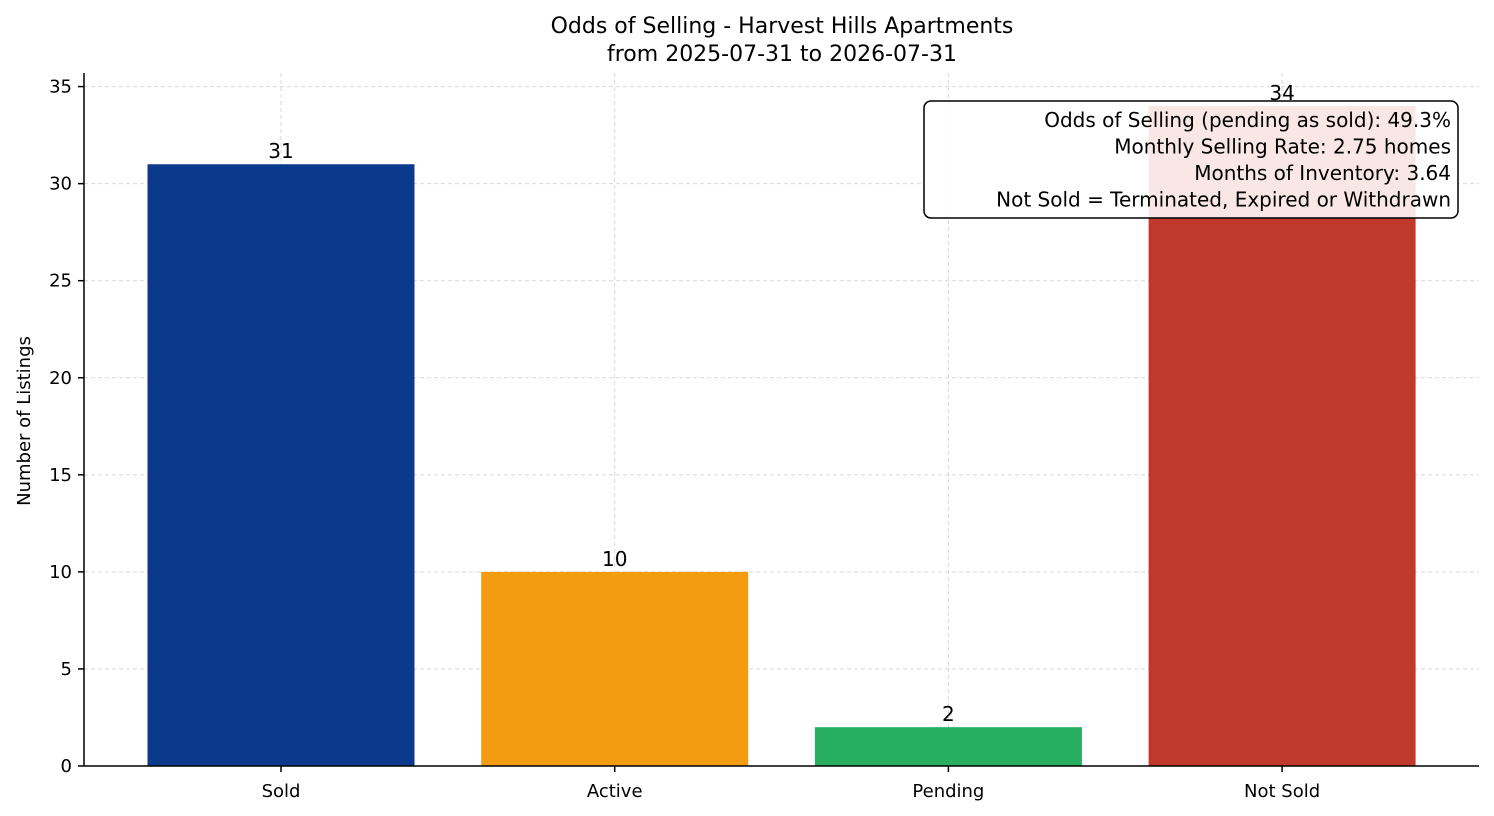 The width and height of the screenshot is (1494, 816). Describe the element at coordinates (60, 281) in the screenshot. I see `y-tick-label: 25` at that location.